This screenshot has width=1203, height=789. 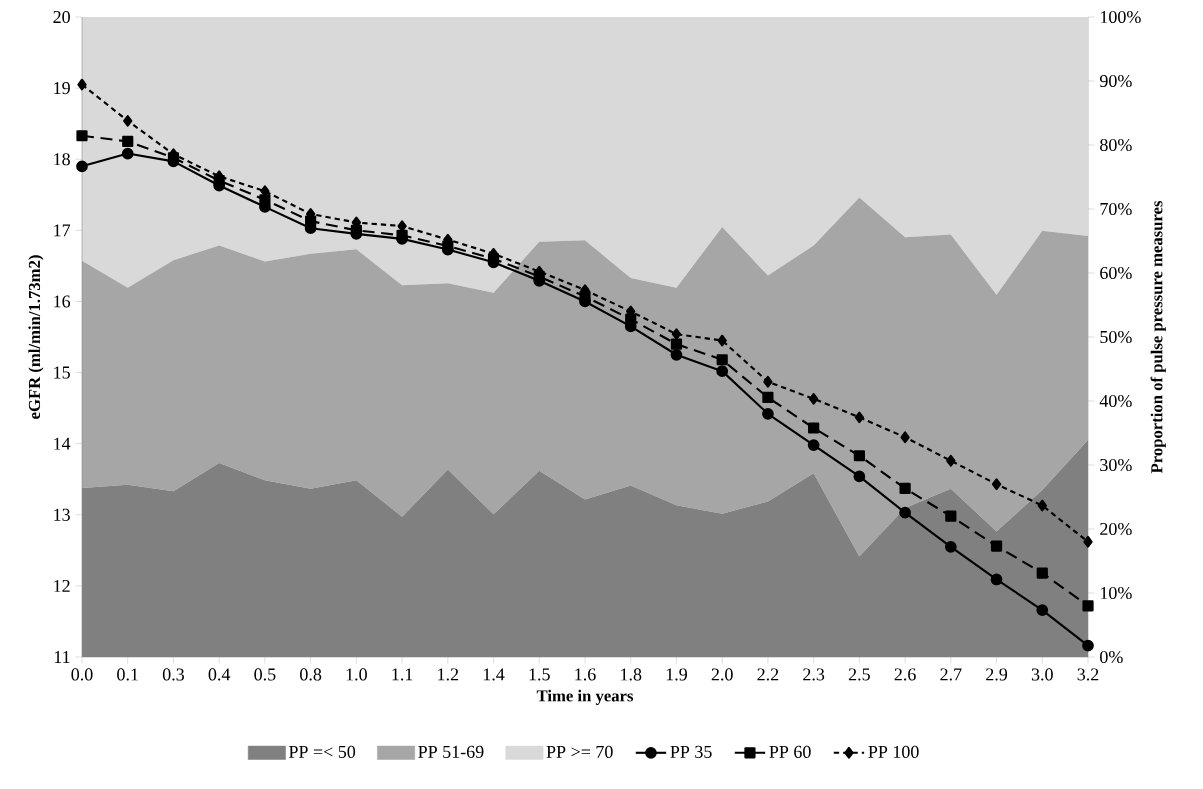 I want to click on y2-tick-label: 100%, so click(x=1120, y=17).